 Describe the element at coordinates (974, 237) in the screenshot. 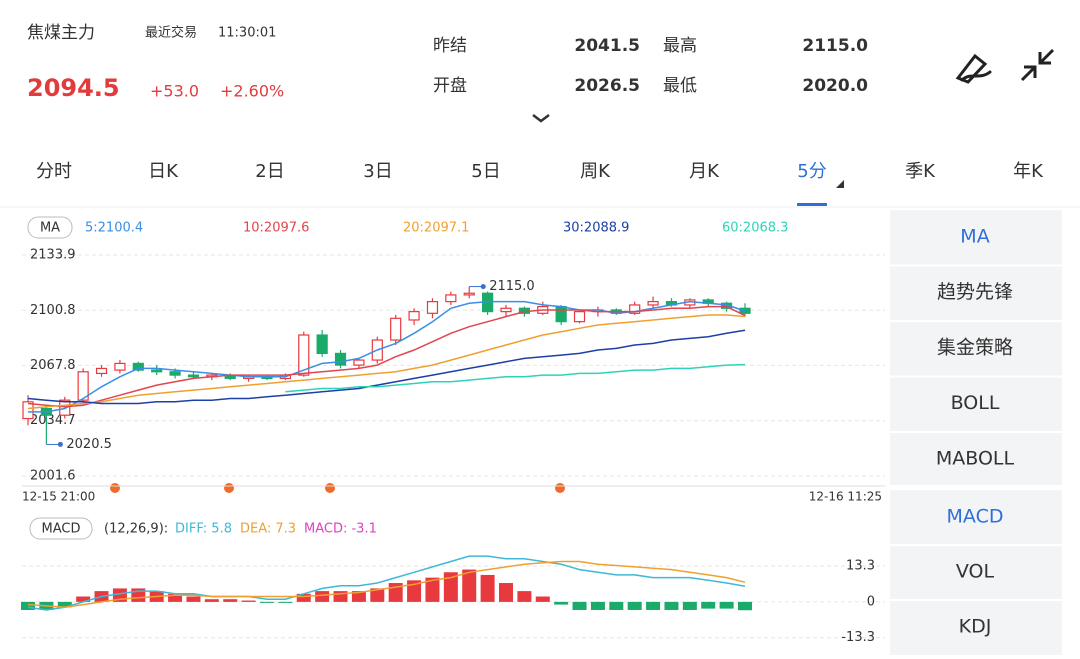

I see `indicator-option: MA` at that location.